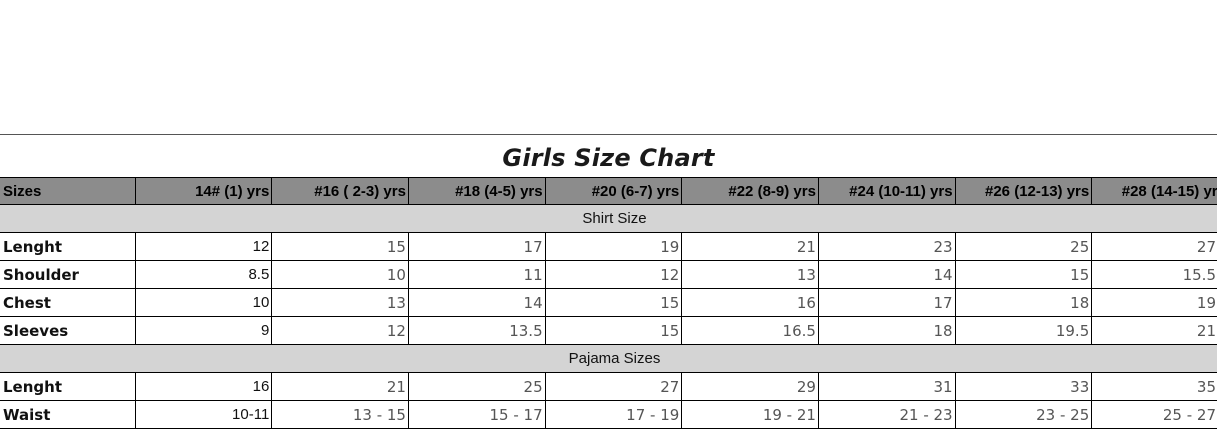 Image resolution: width=1217 pixels, height=429 pixels. What do you see at coordinates (1154, 386) in the screenshot?
I see `table-cell: 35` at bounding box center [1154, 386].